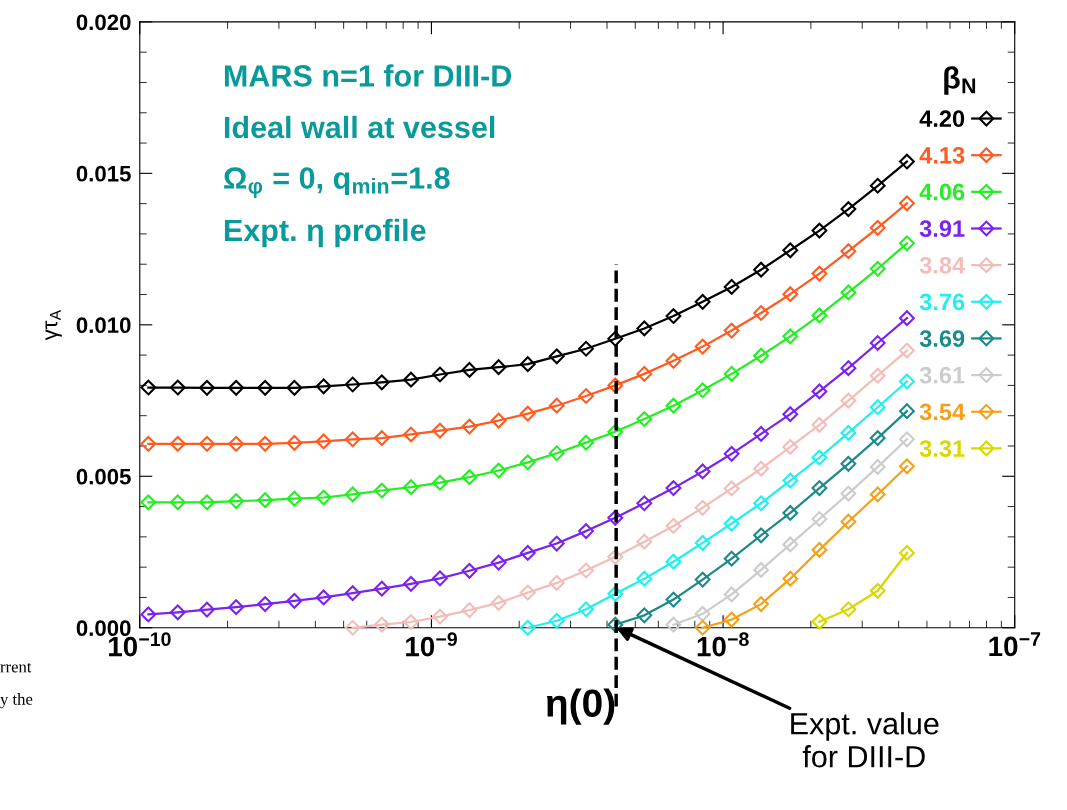  What do you see at coordinates (103, 22) in the screenshot?
I see `y-tick-label: 0.020` at bounding box center [103, 22].